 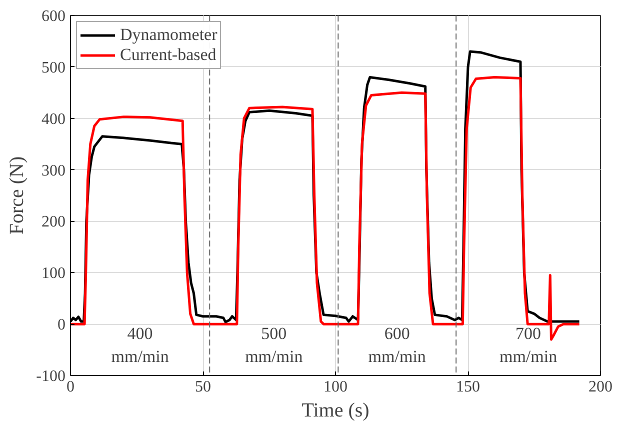 What do you see at coordinates (169, 35) in the screenshot?
I see `legend-label: Dynamometer` at bounding box center [169, 35].